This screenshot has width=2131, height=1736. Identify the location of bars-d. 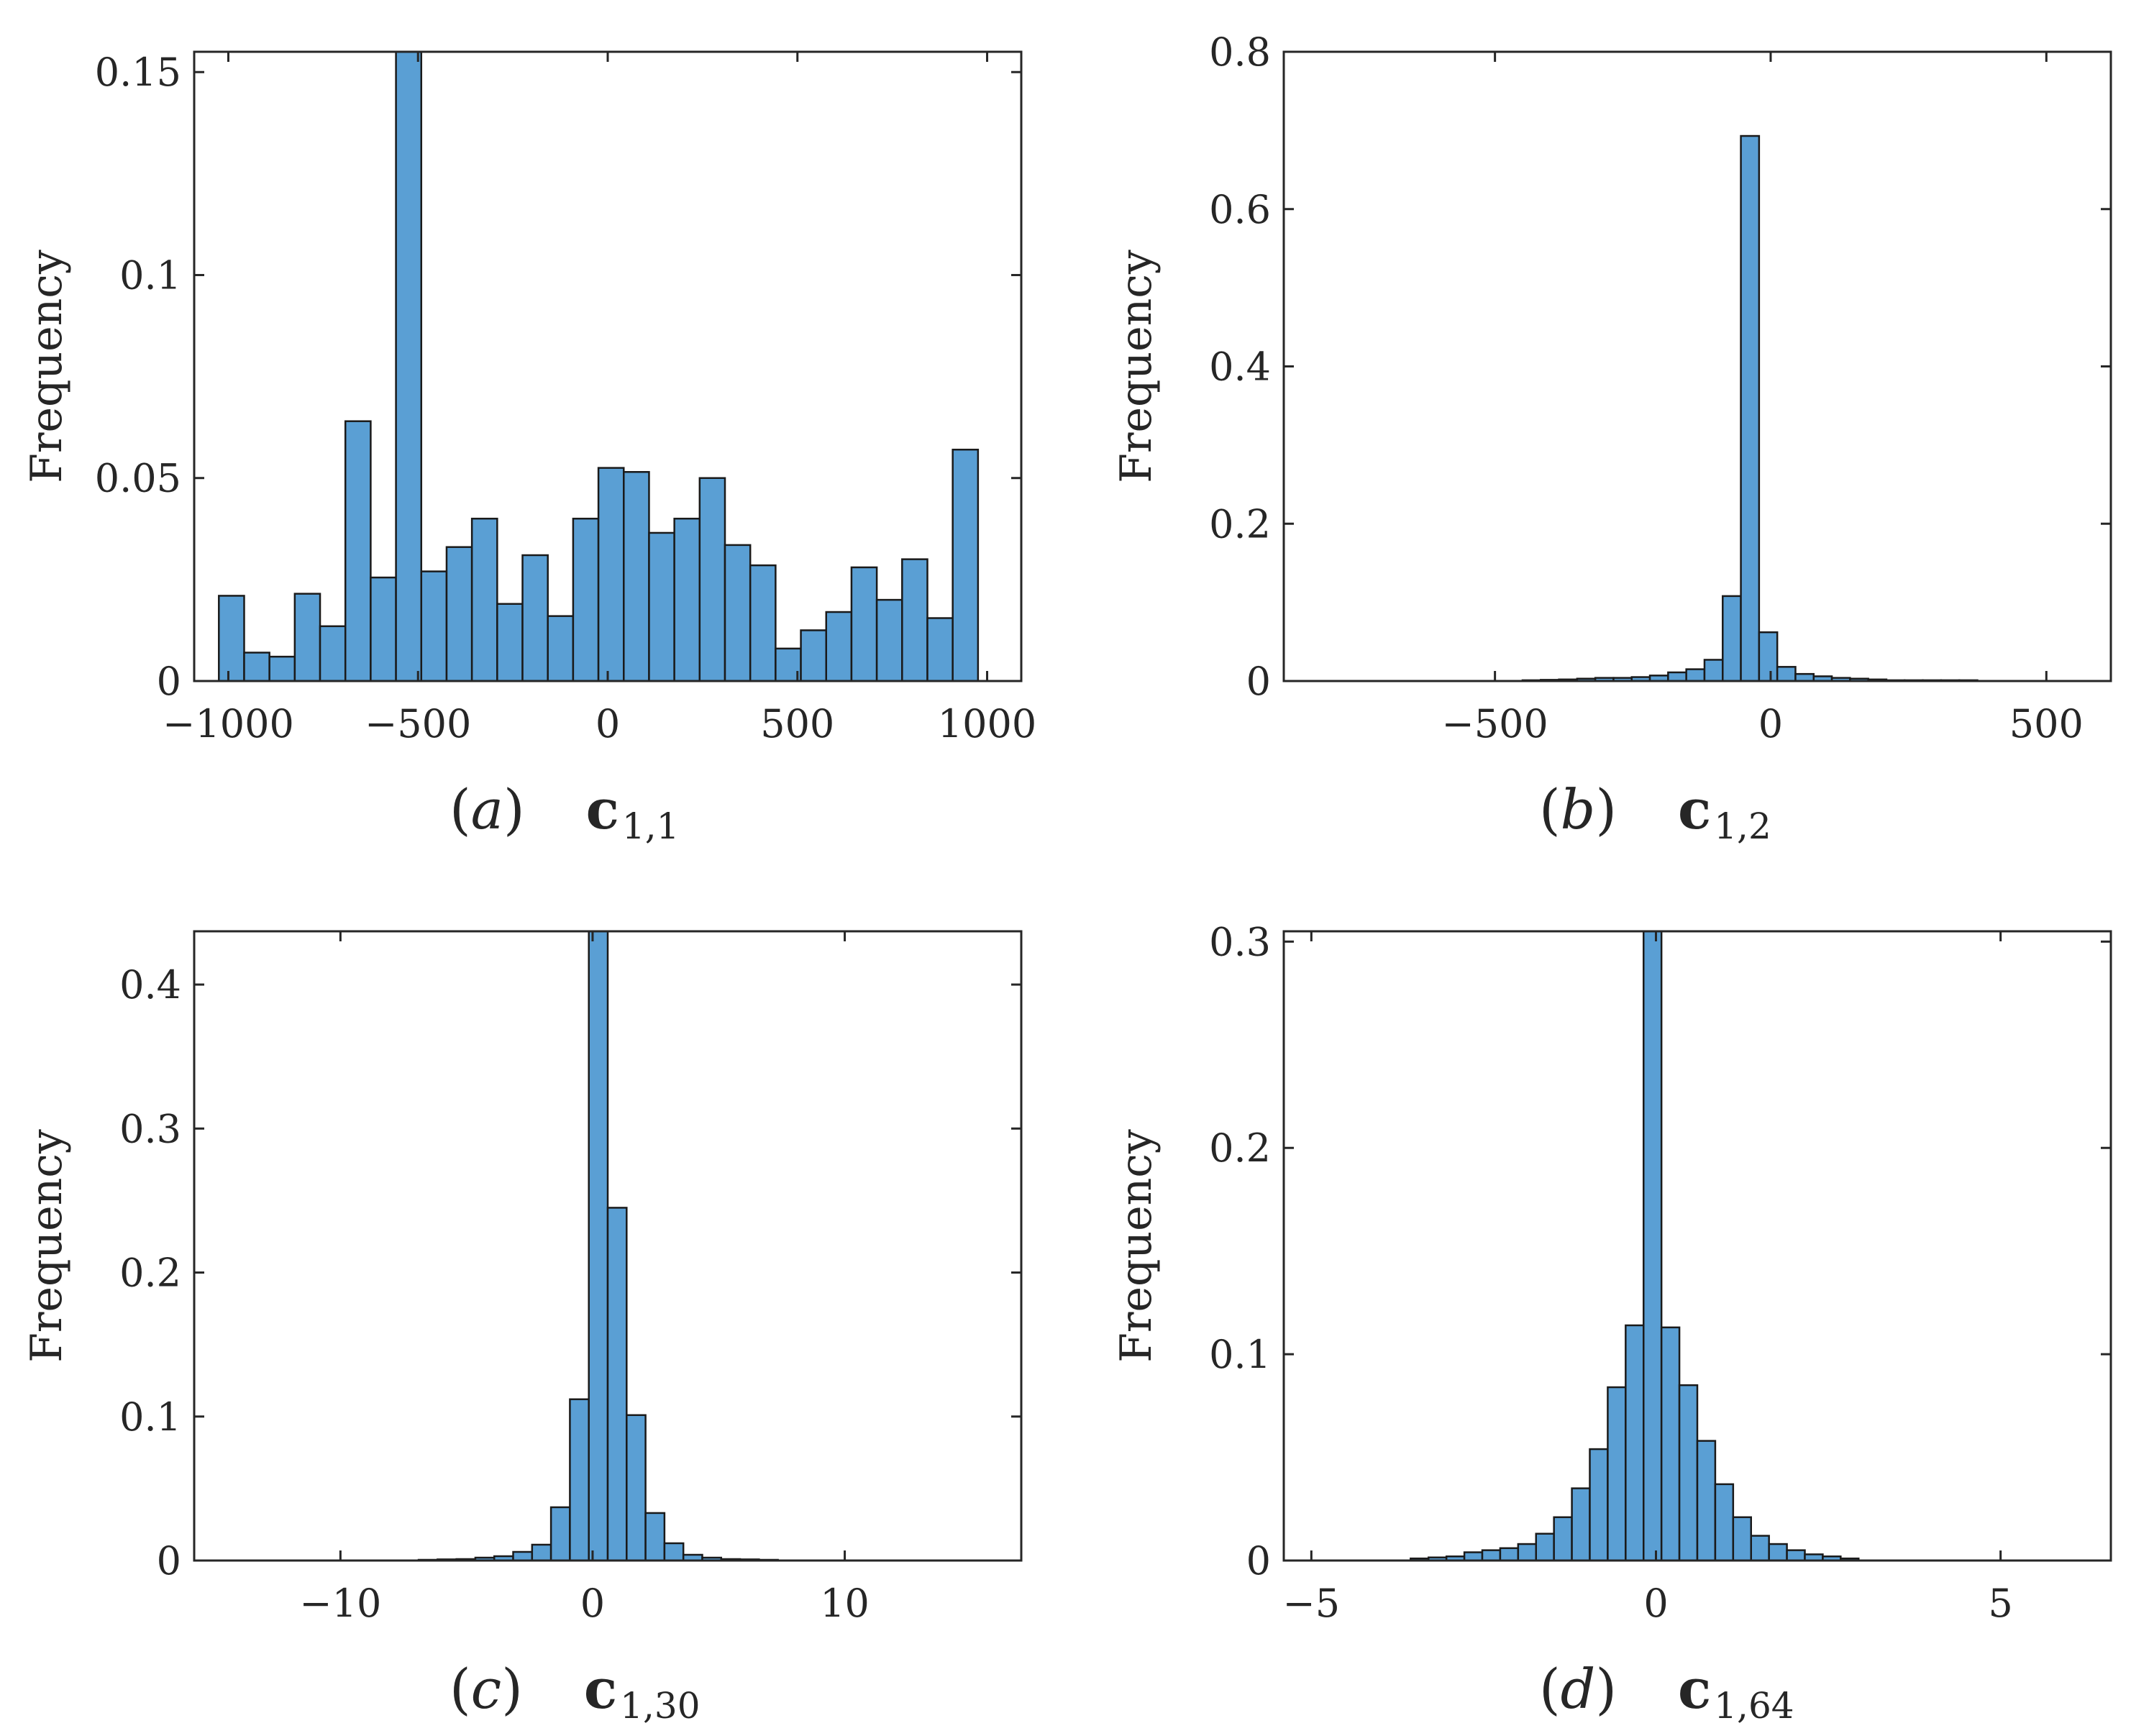
(1635, 1246).